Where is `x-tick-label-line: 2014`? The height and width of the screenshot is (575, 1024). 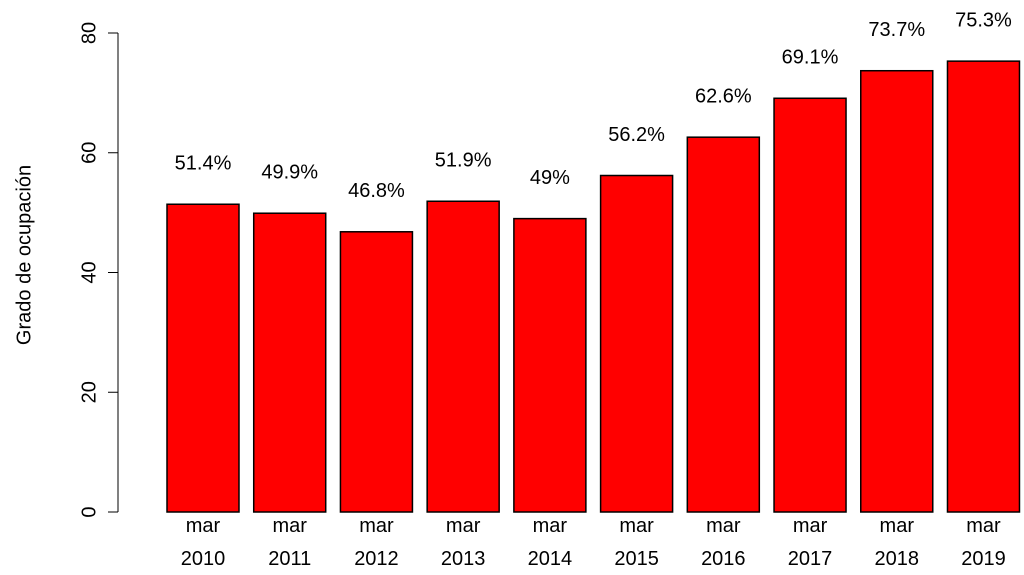 x-tick-label-line: 2014 is located at coordinates (550, 559).